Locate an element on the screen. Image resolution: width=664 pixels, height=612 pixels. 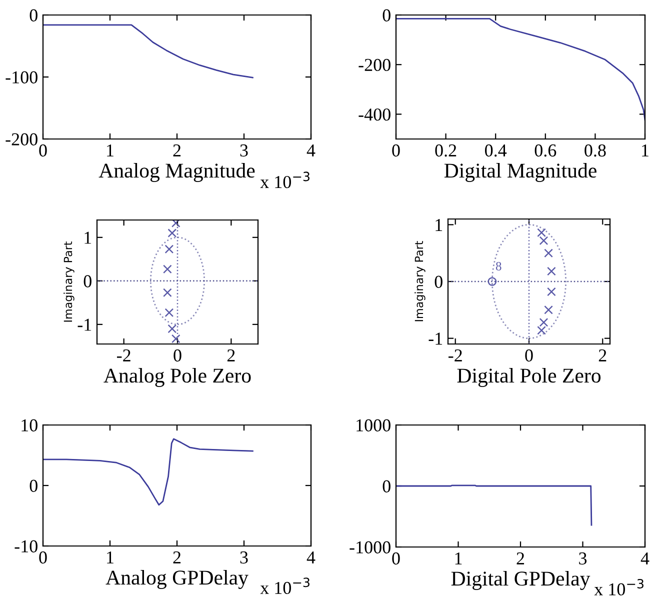
x-axis-title: Analog Pole Zero is located at coordinates (177, 377).